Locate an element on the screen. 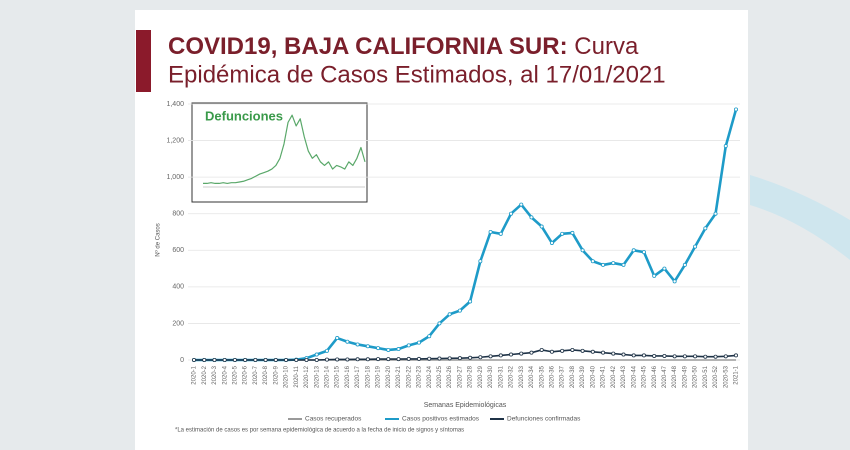  x-tick-label: 2020-24 is located at coordinates (430, 376).